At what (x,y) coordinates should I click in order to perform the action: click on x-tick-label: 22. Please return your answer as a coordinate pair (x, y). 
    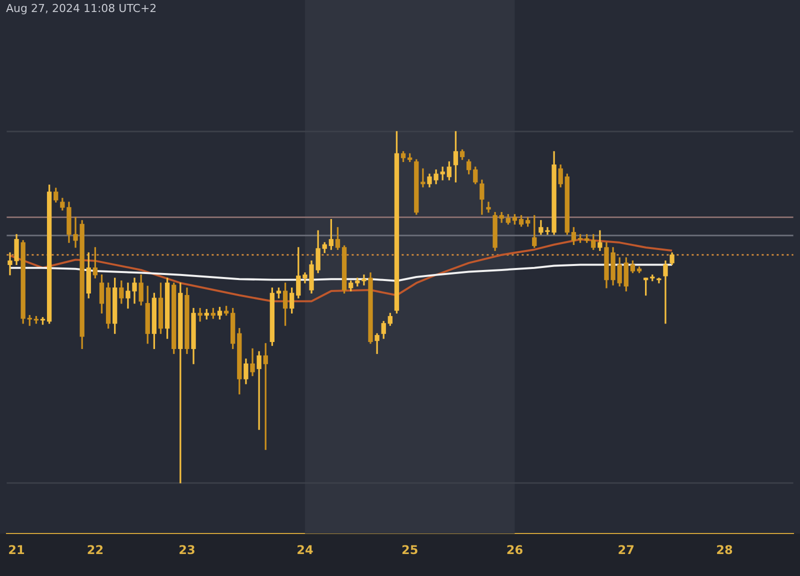
    Looking at the image, I should click on (95, 549).